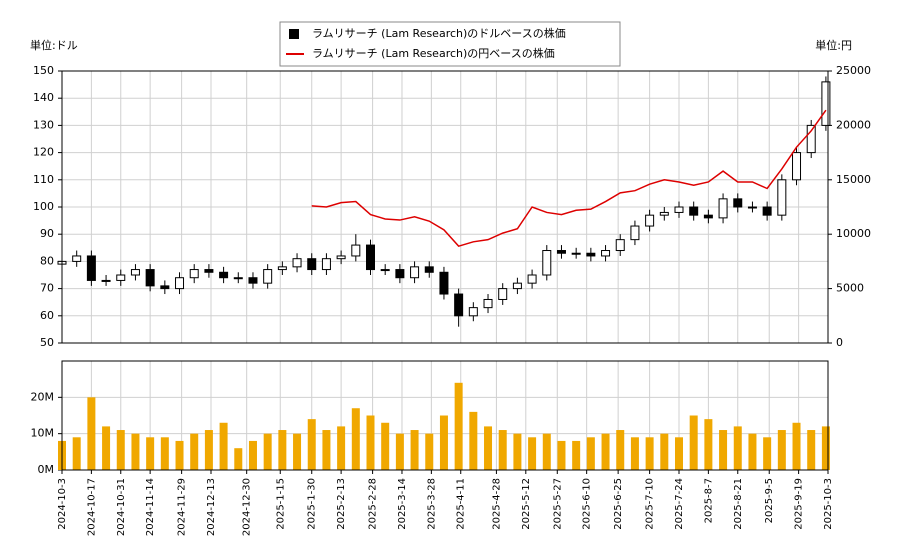 This screenshot has width=900, height=550. I want to click on x-tick-label: 2024-10-31, so click(121, 507).